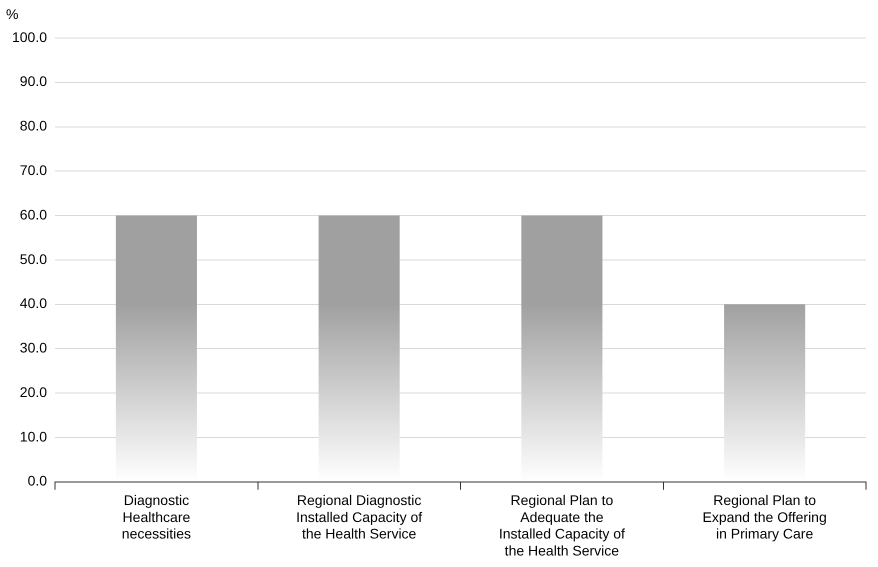  Describe the element at coordinates (157, 517) in the screenshot. I see `x-tick-label: Diagnostic Healthcare necessities` at that location.